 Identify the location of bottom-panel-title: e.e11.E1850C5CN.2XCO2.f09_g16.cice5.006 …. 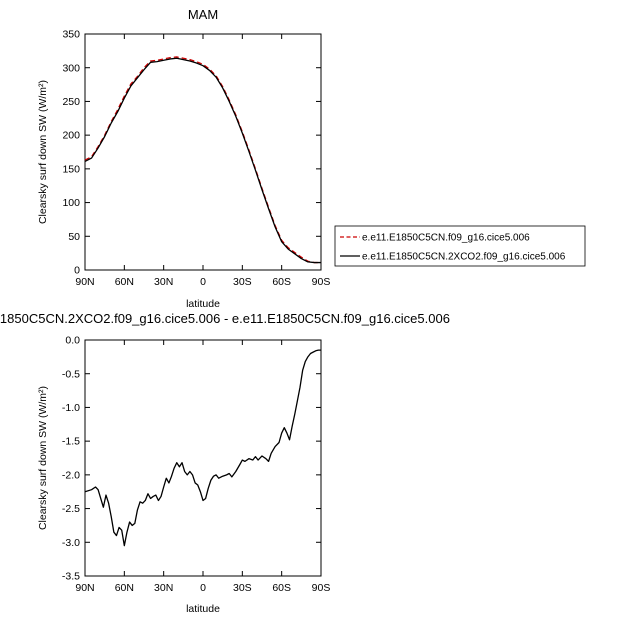
(225, 318).